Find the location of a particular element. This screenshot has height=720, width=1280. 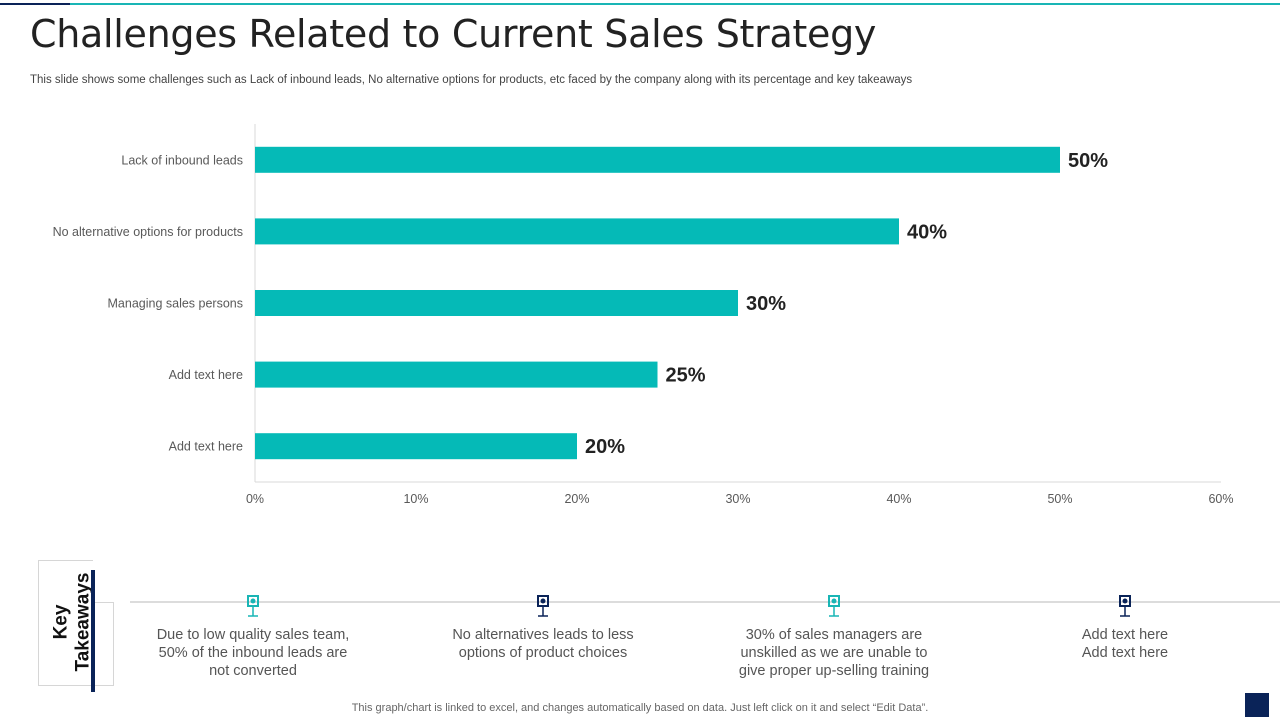

top-accent-line-dark is located at coordinates (35, 4).